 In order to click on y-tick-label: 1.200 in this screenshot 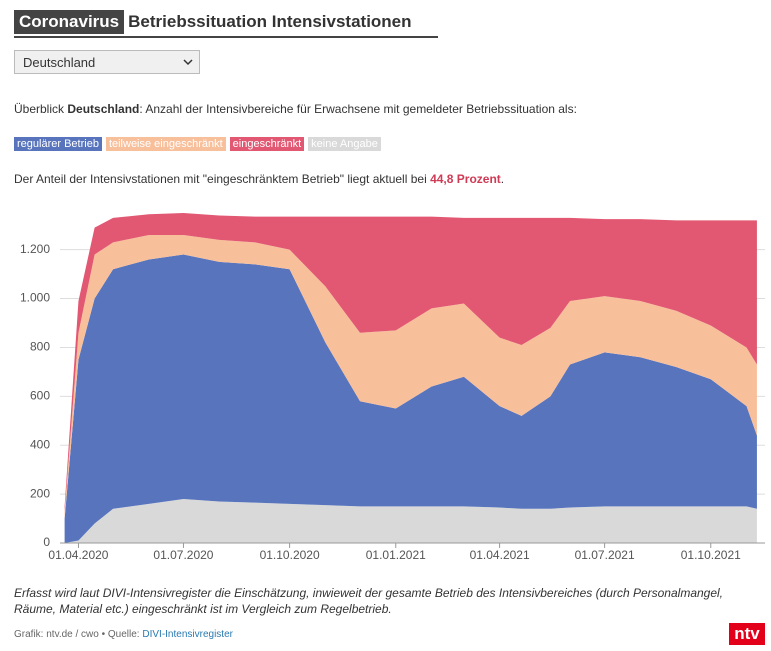, I will do `click(35, 249)`.